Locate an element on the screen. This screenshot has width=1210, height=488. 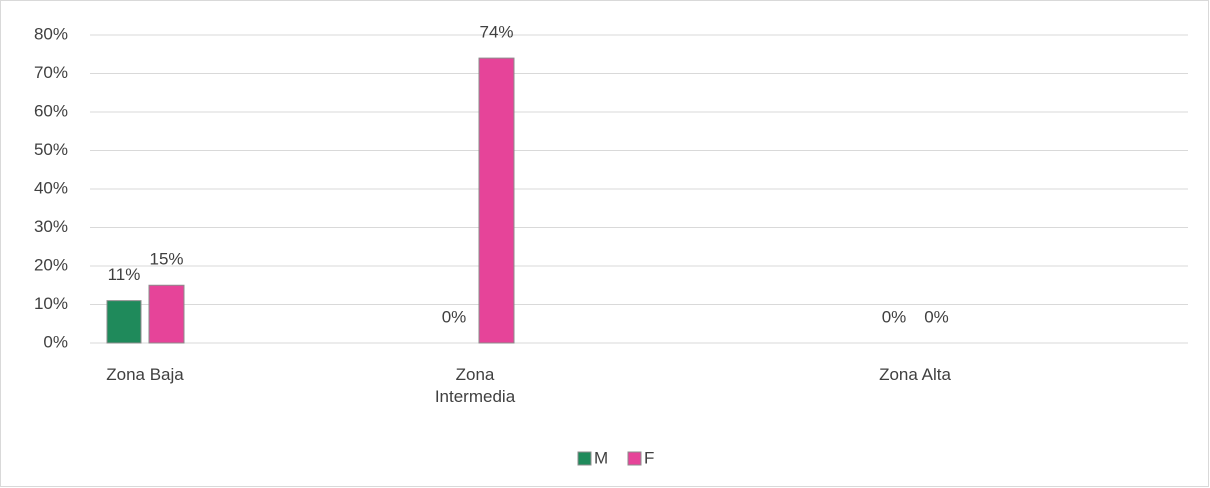
y-tick-label: 50% is located at coordinates (51, 149).